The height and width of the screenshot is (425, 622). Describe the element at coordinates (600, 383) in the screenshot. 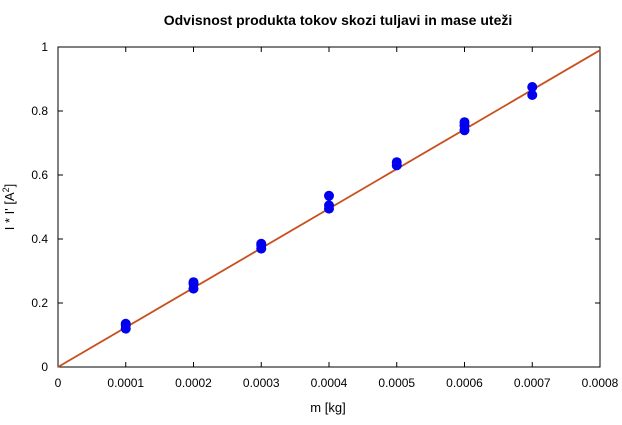

I see `x-tick-label: 0.0008` at that location.